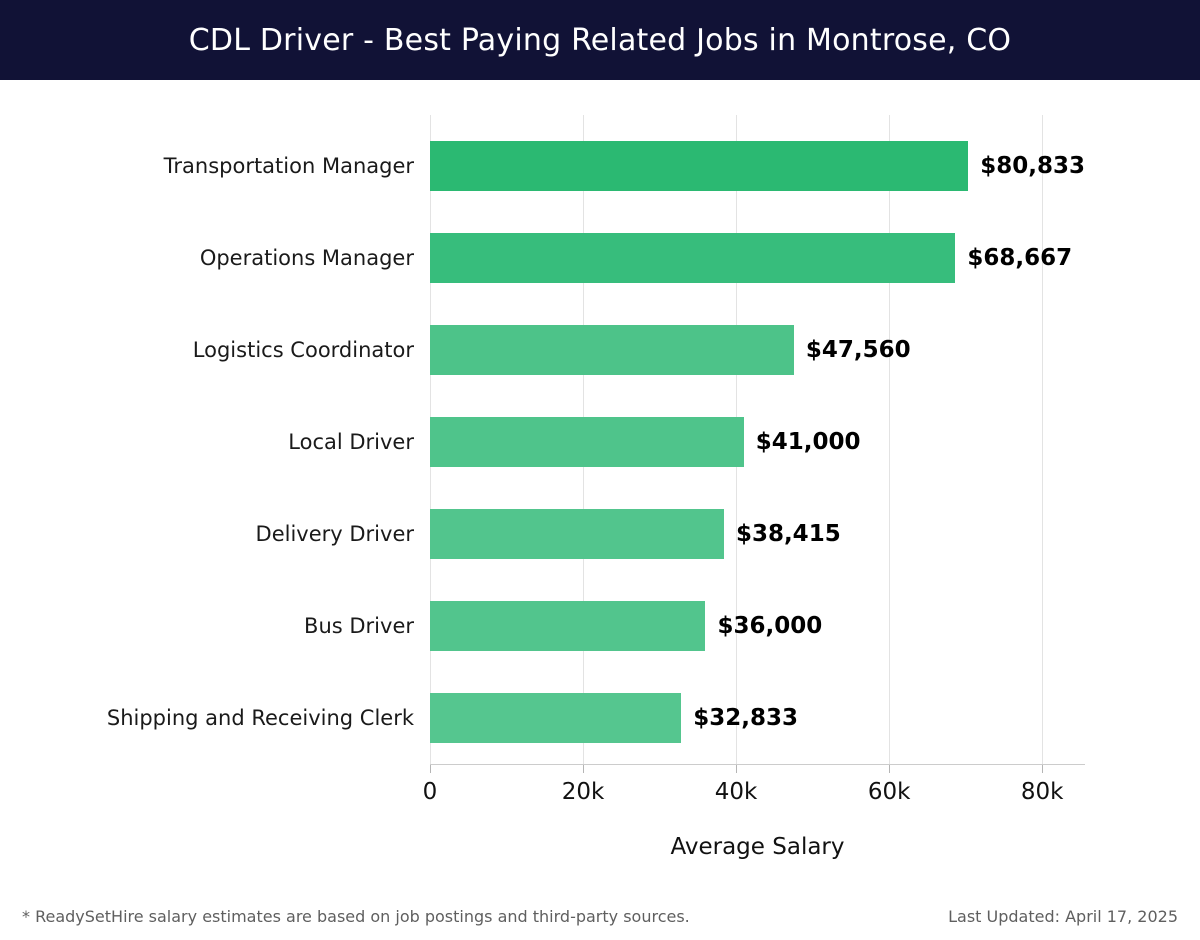  What do you see at coordinates (737, 769) in the screenshot?
I see `tick-mark-40k` at bounding box center [737, 769].